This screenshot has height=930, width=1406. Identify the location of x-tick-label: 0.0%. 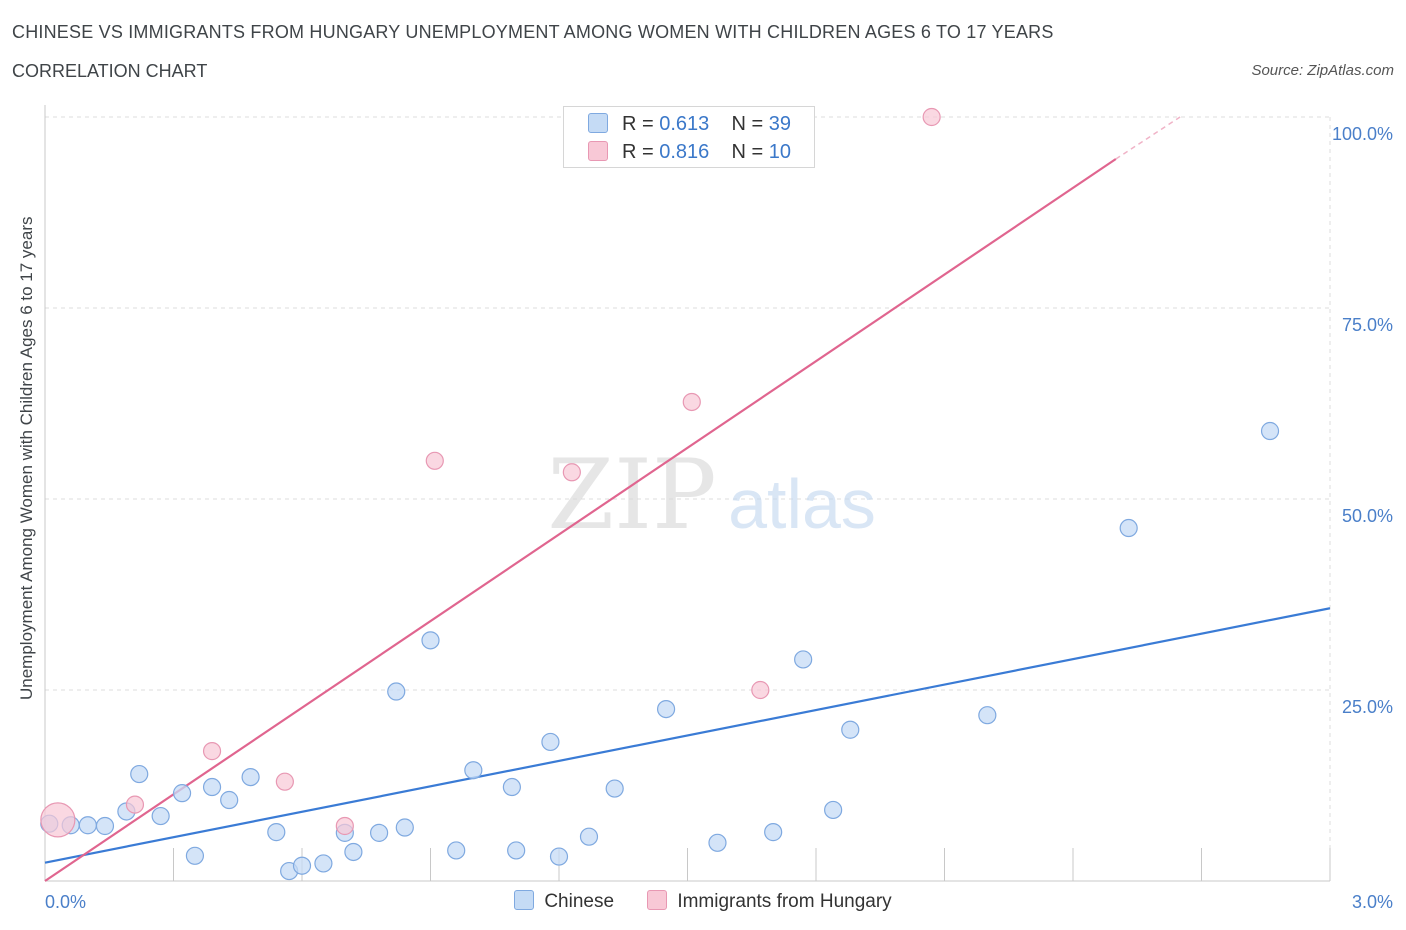
(65, 902).